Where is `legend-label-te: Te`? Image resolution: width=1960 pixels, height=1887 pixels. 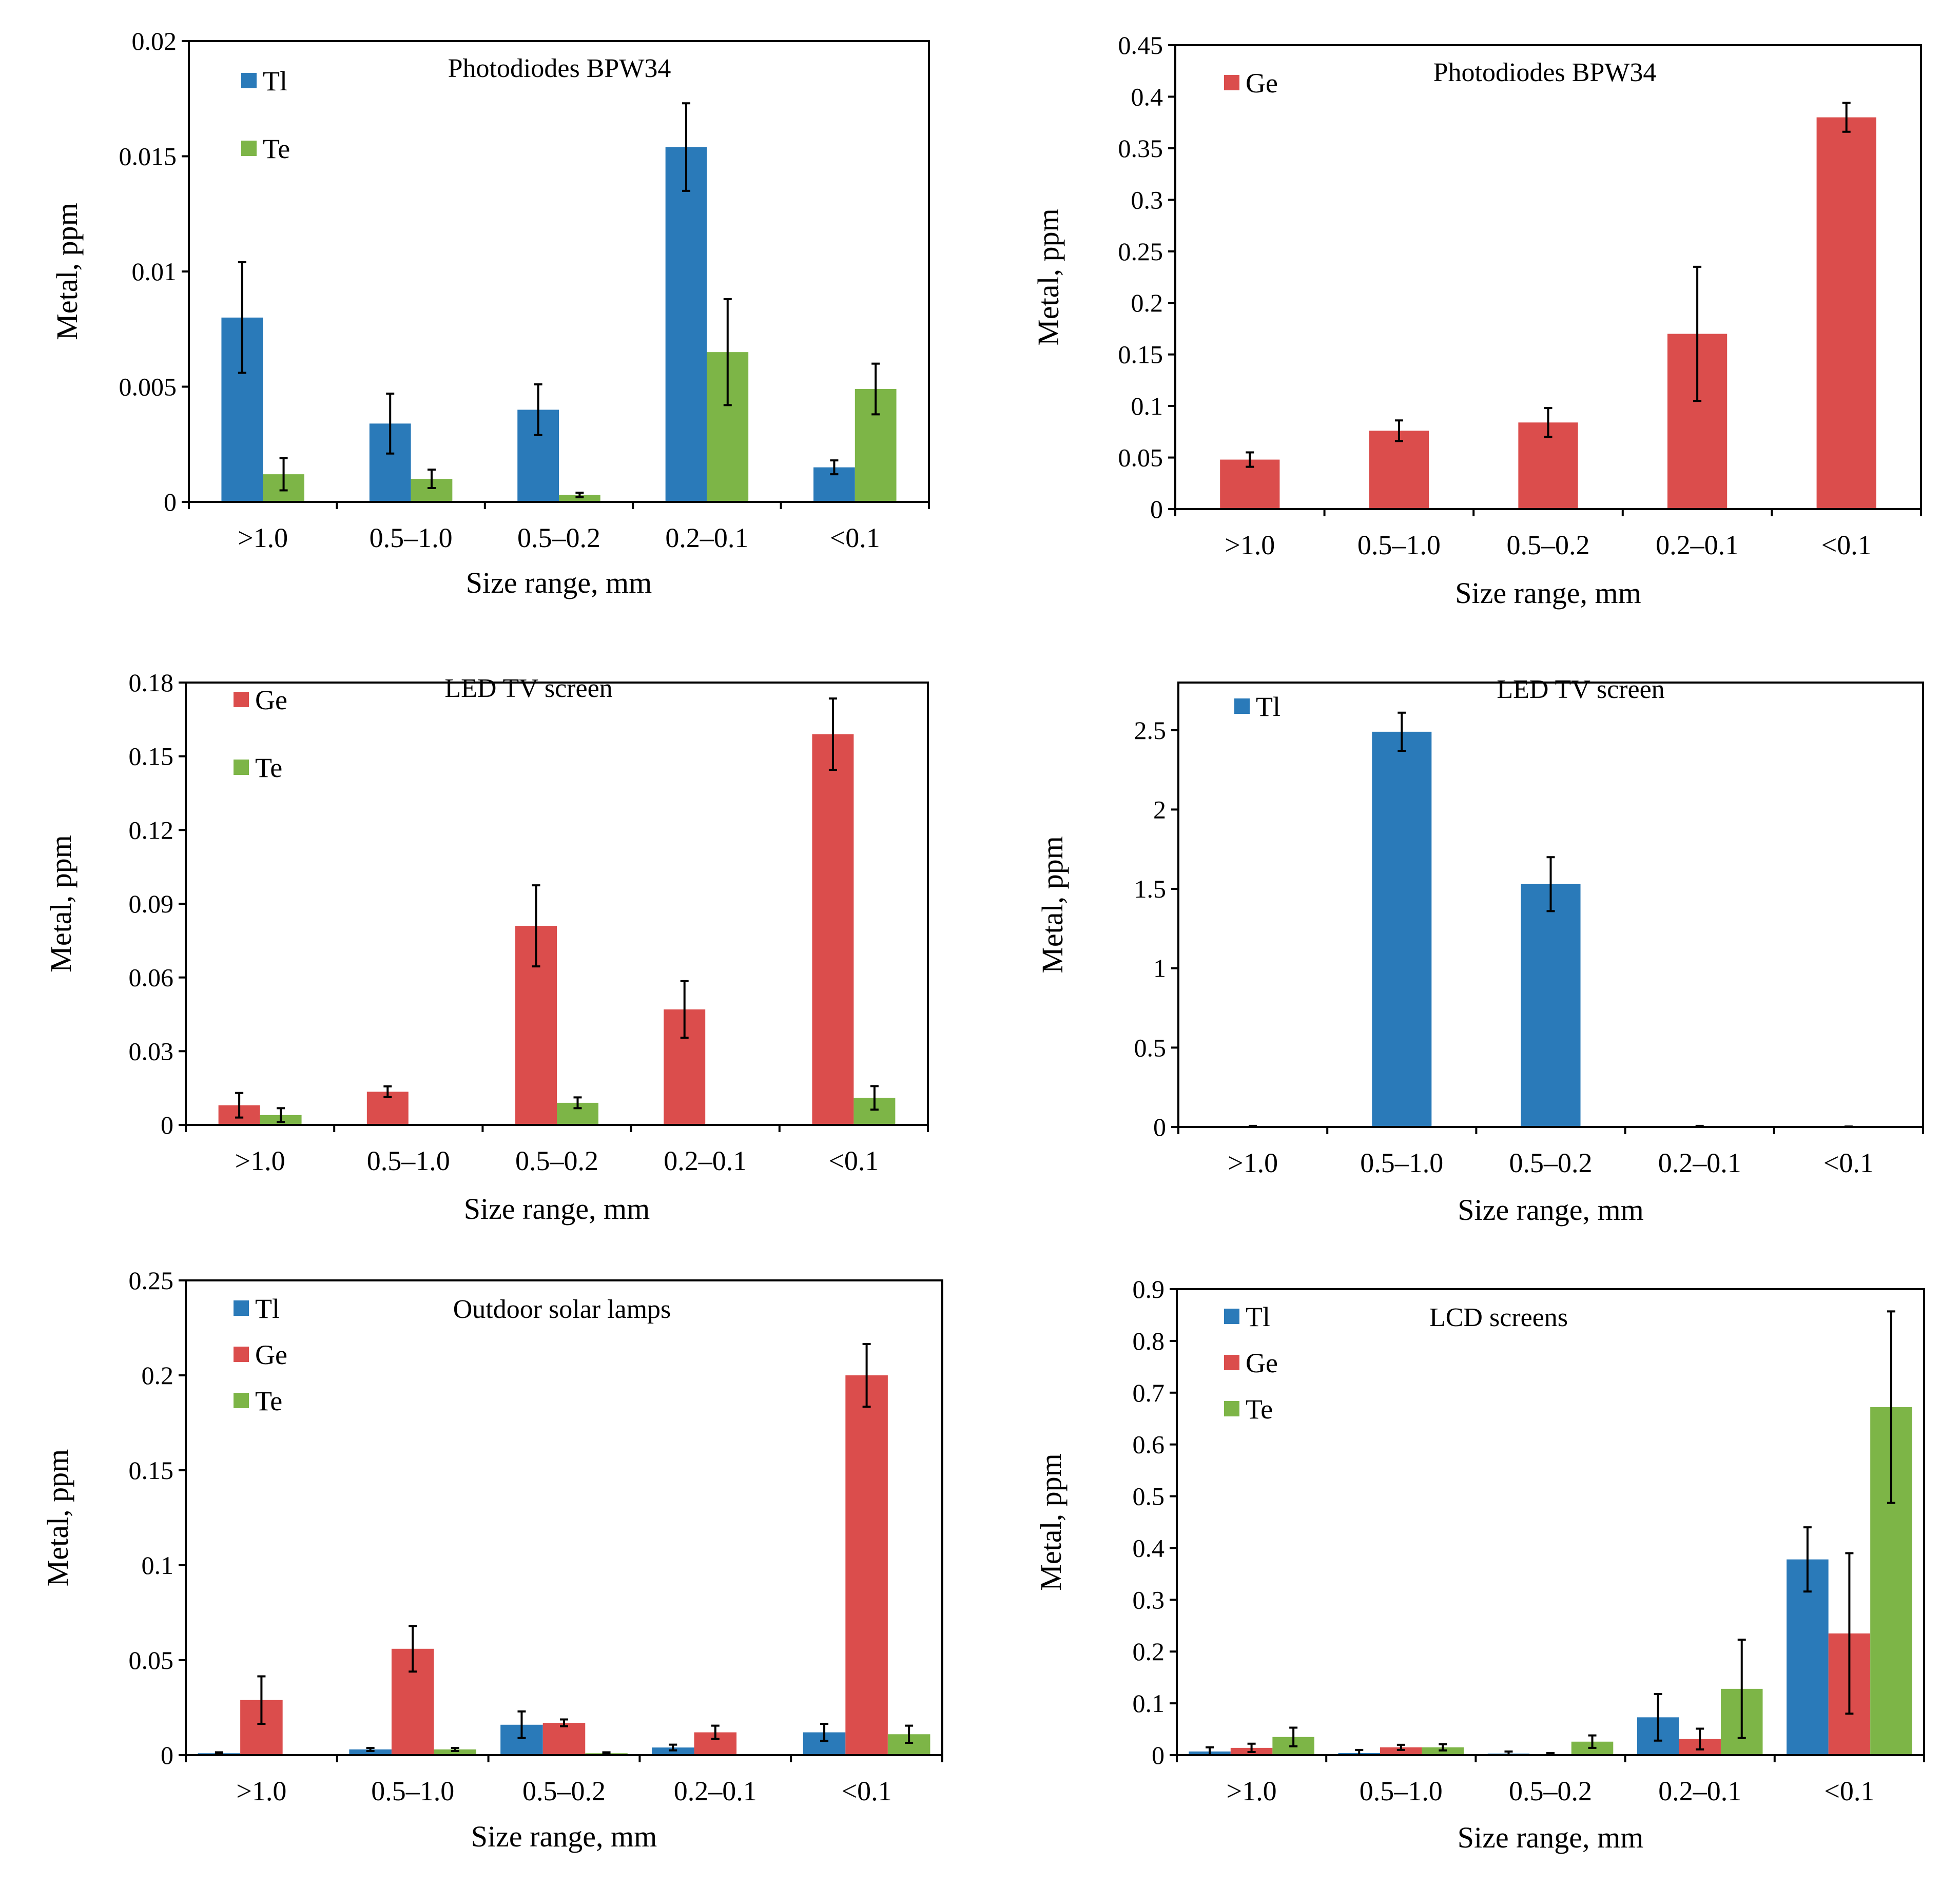
legend-label-te: Te is located at coordinates (268, 1401).